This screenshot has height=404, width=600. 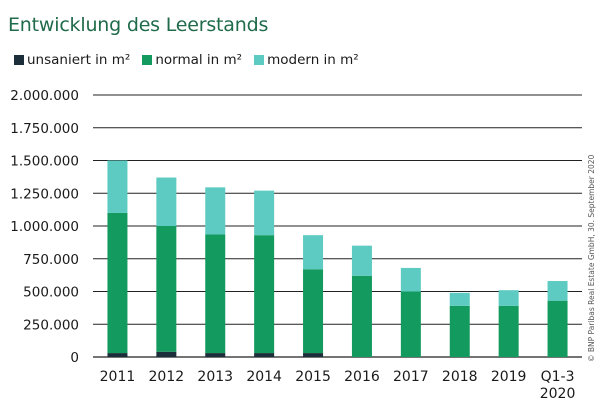 What do you see at coordinates (259, 60) in the screenshot?
I see `legend-swatch-modern` at bounding box center [259, 60].